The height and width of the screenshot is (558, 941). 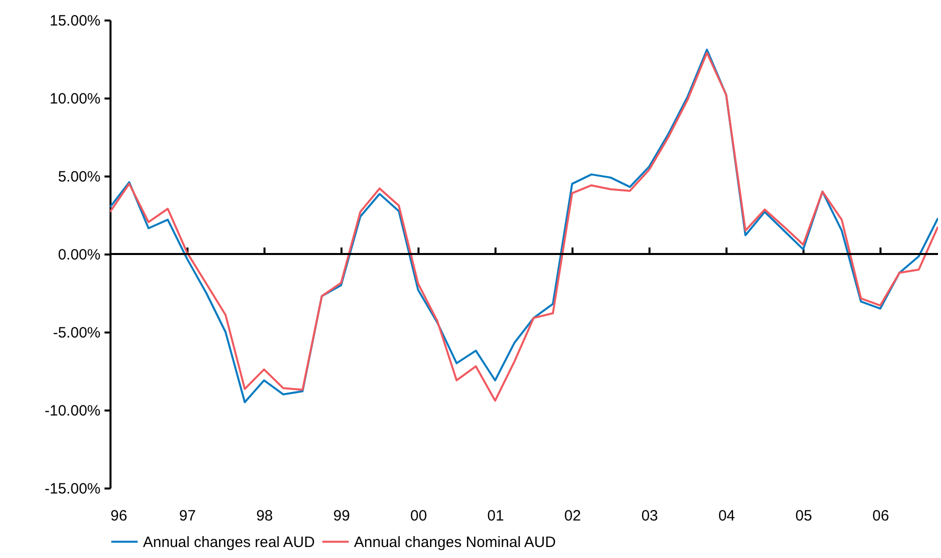 What do you see at coordinates (75, 99) in the screenshot?
I see `y-tick-label: 10.00%` at bounding box center [75, 99].